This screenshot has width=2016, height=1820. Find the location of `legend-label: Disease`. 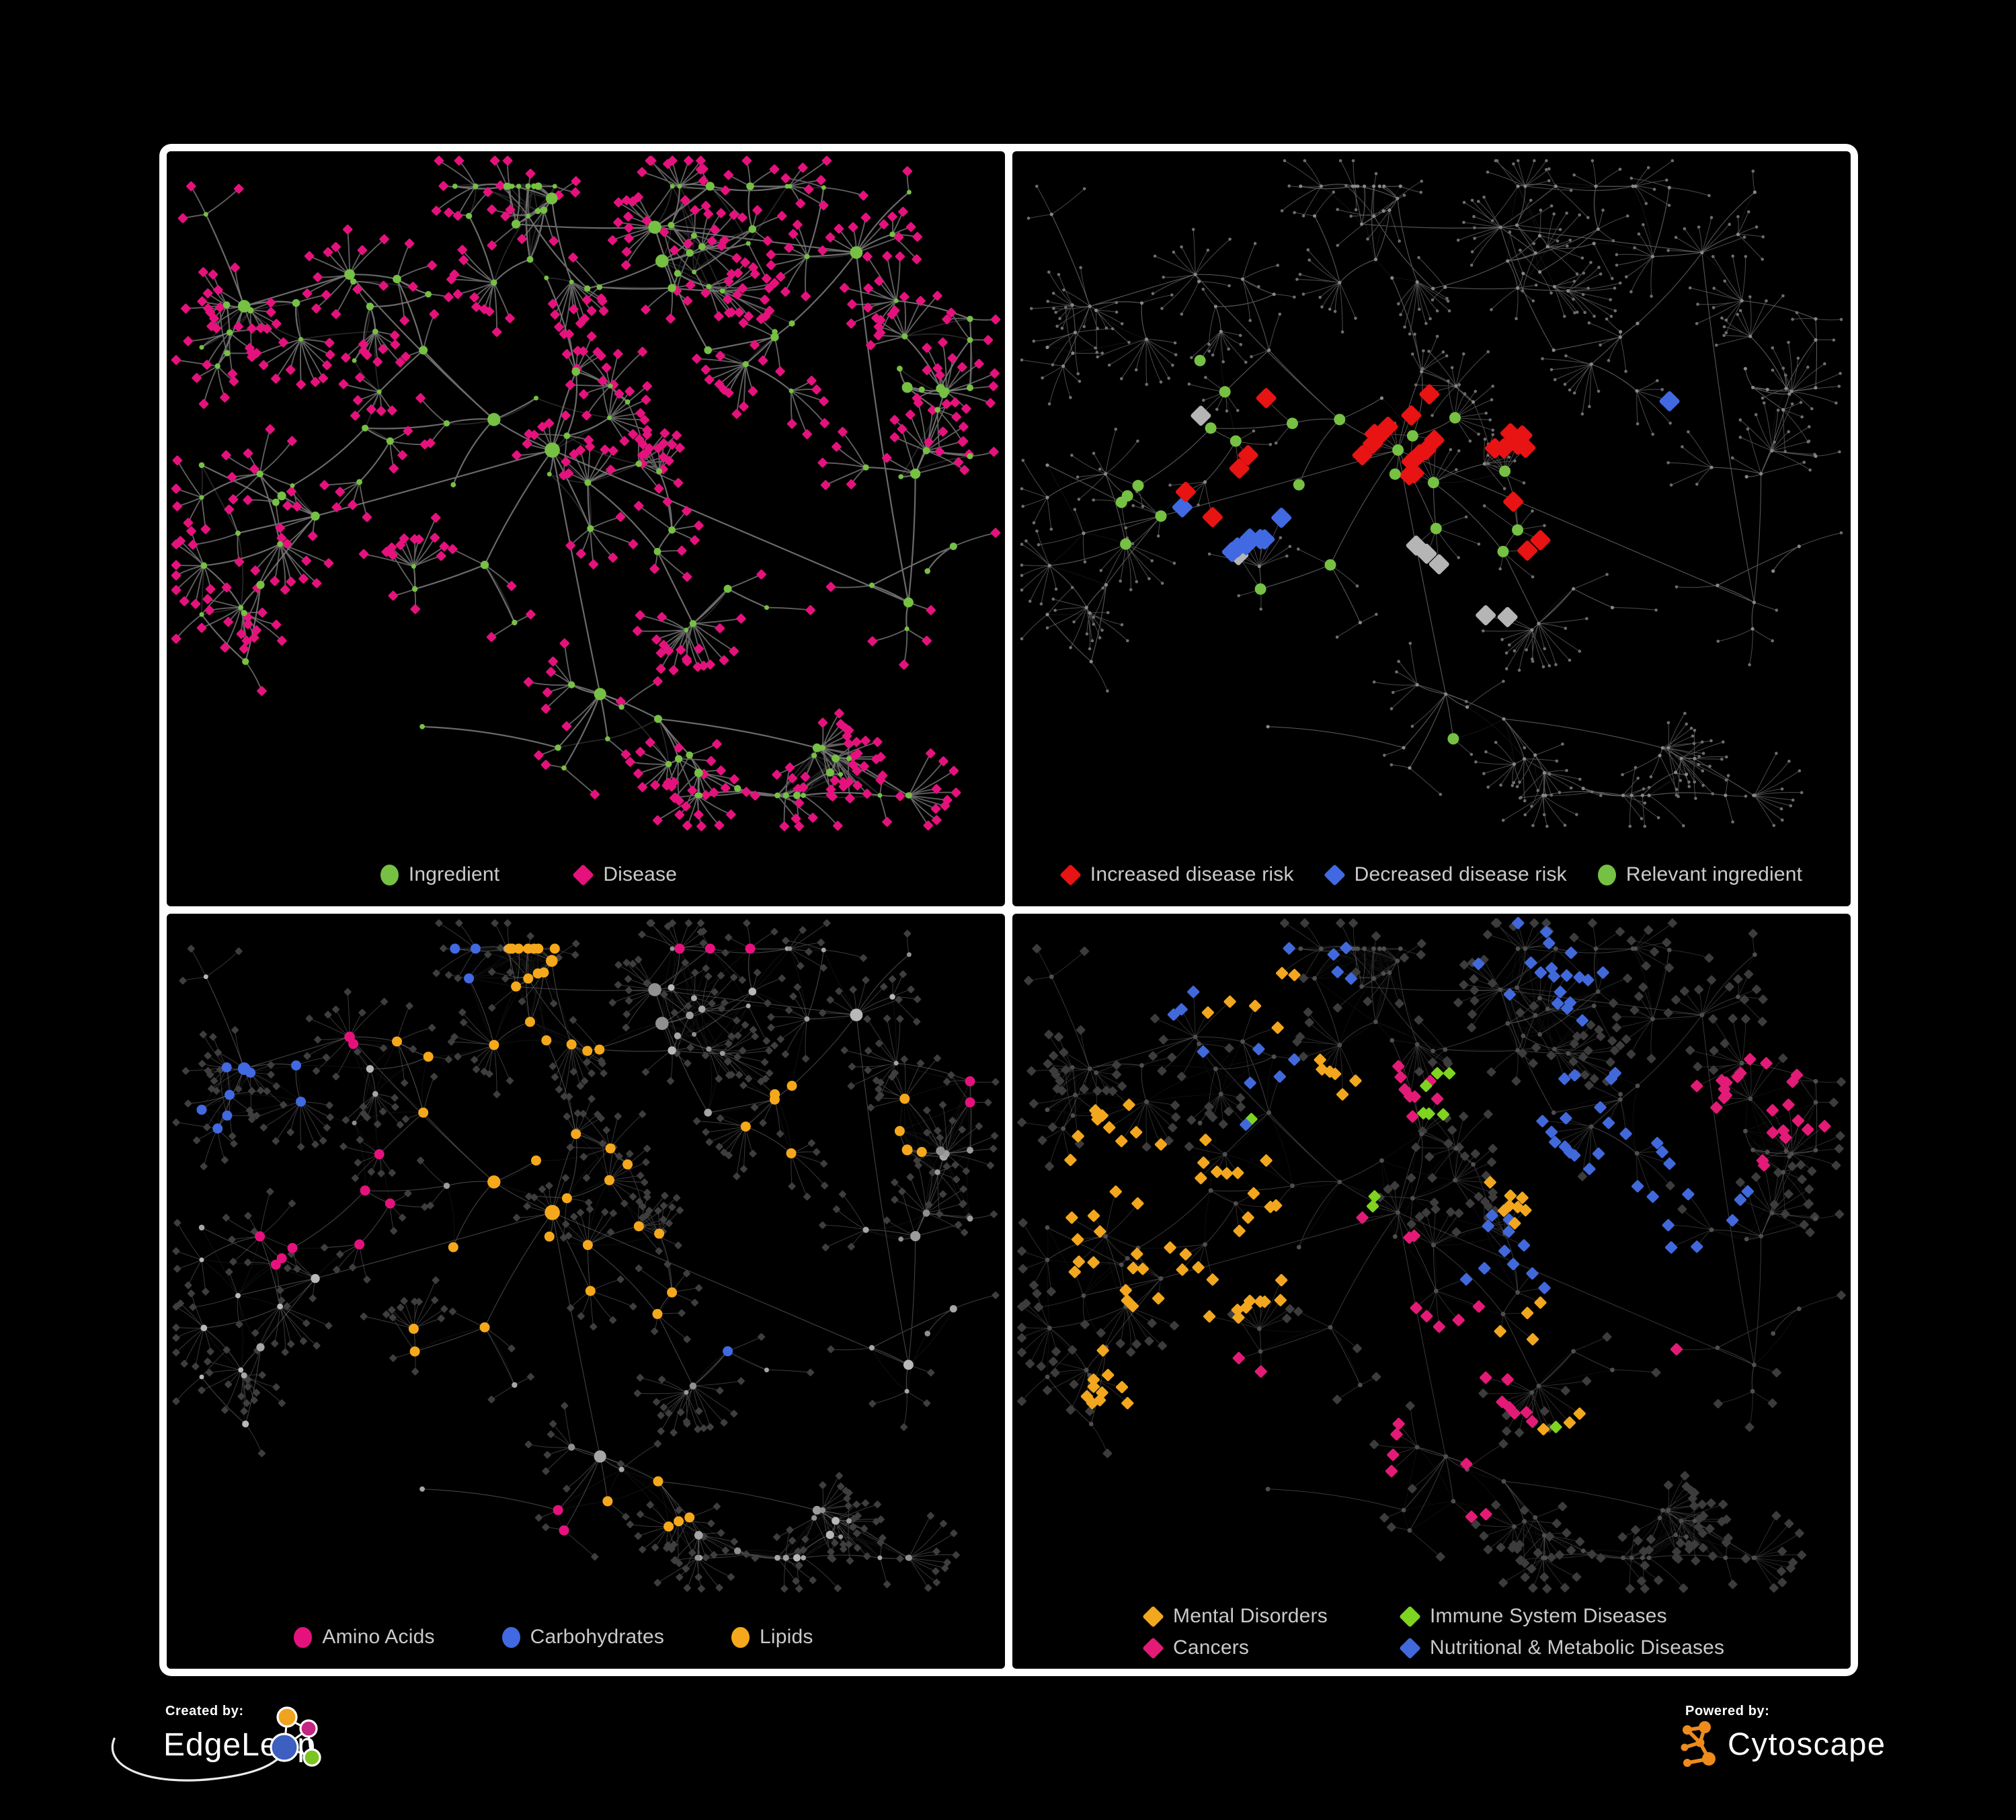

legend-label: Disease is located at coordinates (640, 874).